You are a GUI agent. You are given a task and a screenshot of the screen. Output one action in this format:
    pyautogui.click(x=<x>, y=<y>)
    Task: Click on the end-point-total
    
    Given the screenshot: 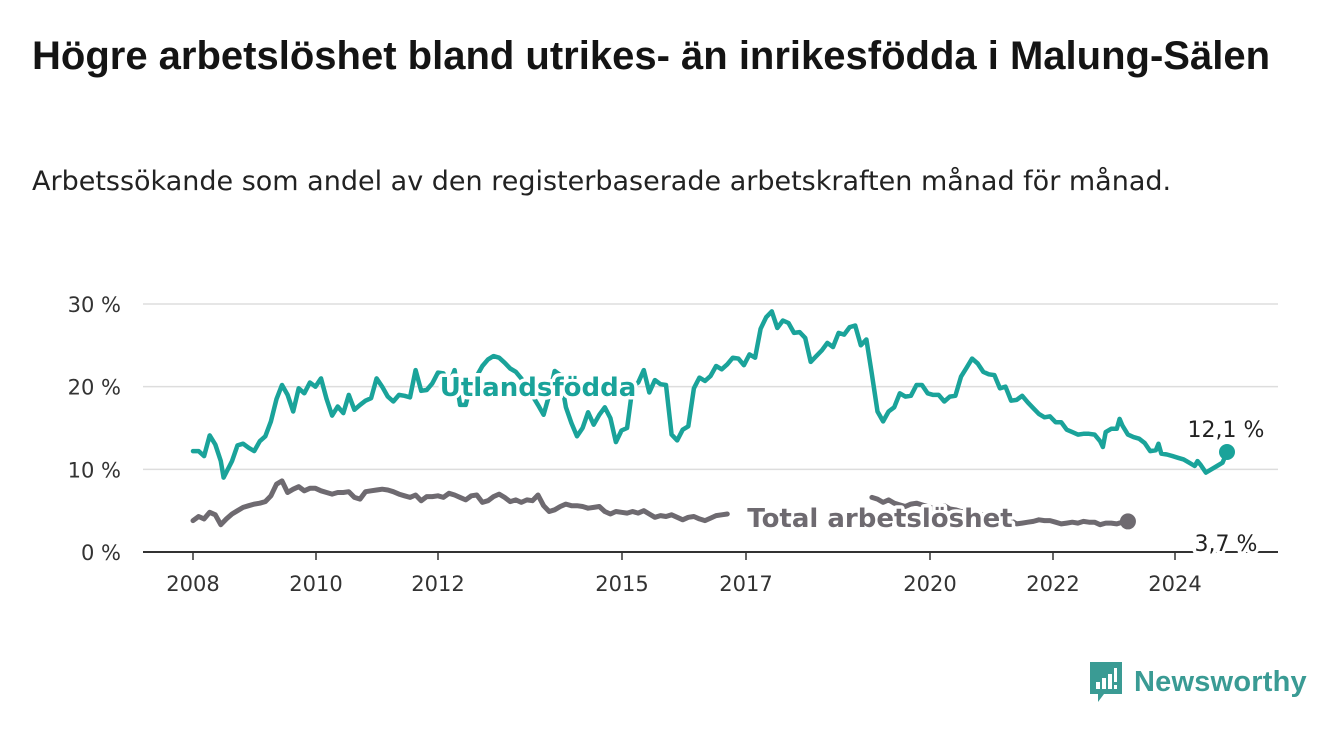 What is the action you would take?
    pyautogui.click(x=1127, y=521)
    